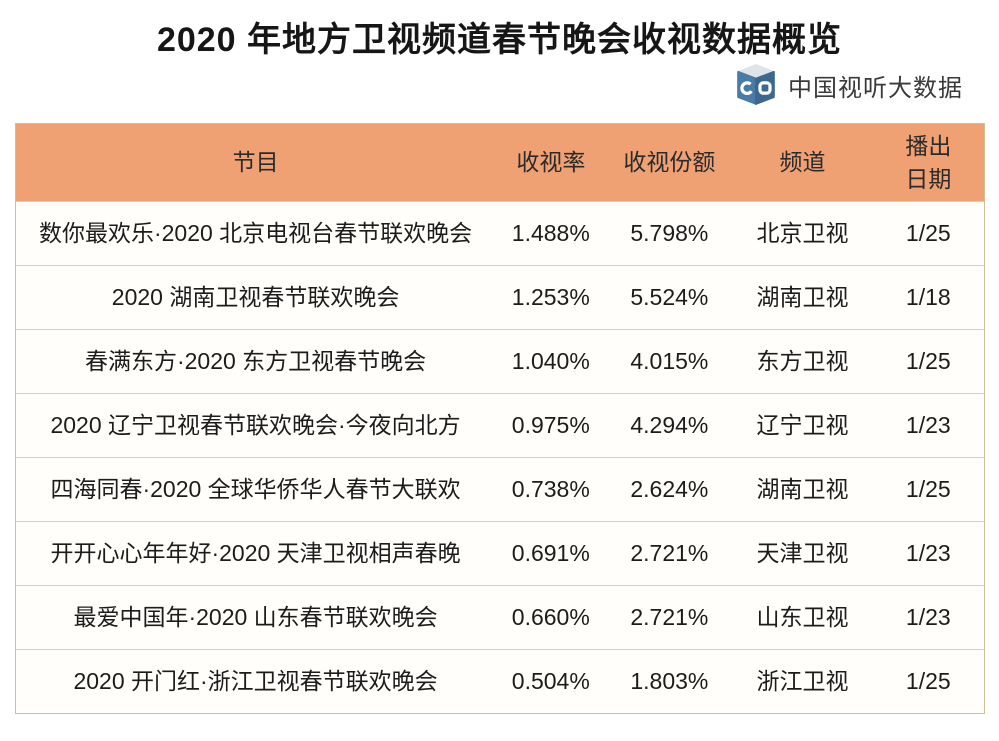 This screenshot has height=741, width=999. What do you see at coordinates (550, 488) in the screenshot?
I see `rating-cell: 0.738%` at bounding box center [550, 488].